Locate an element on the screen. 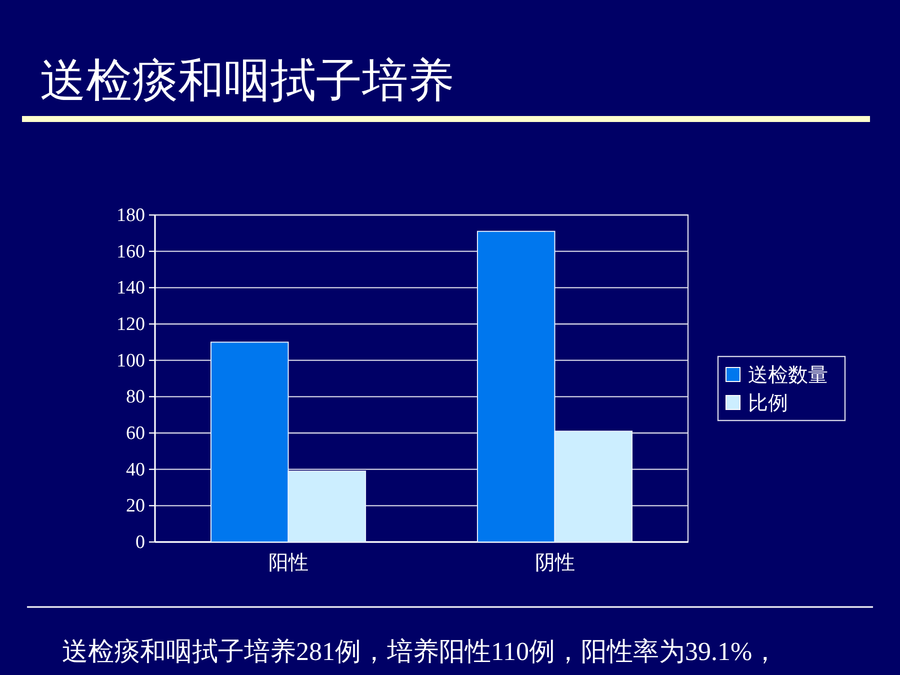  y-tick-label: 120 is located at coordinates (130, 324).